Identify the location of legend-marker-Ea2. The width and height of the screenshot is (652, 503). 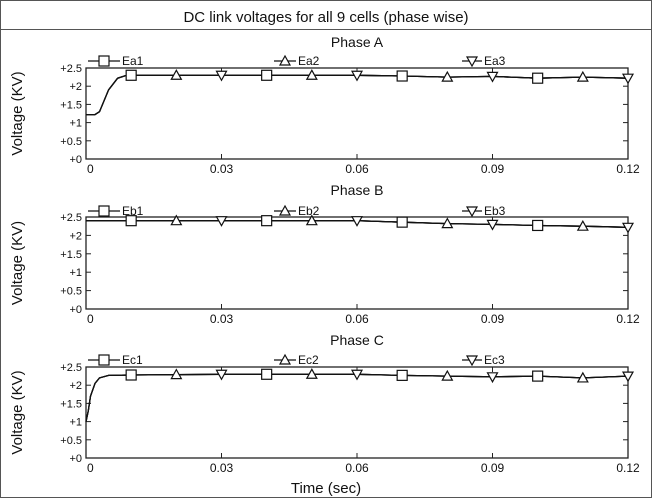
(285, 60).